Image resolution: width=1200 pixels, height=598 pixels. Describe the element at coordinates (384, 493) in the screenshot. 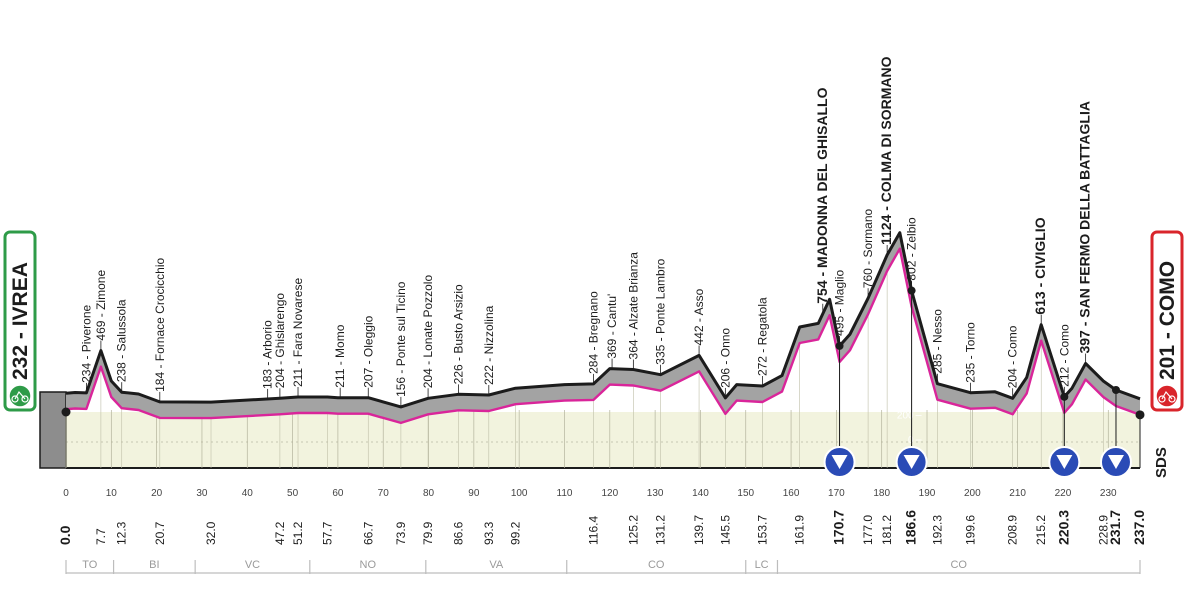

I see `km-tick-label: 70` at that location.